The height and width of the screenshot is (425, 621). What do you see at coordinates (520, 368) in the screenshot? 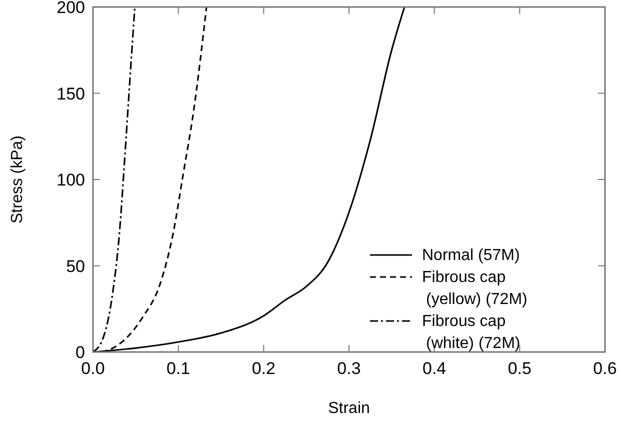
I see `x-tick-label: 0.5` at bounding box center [520, 368].